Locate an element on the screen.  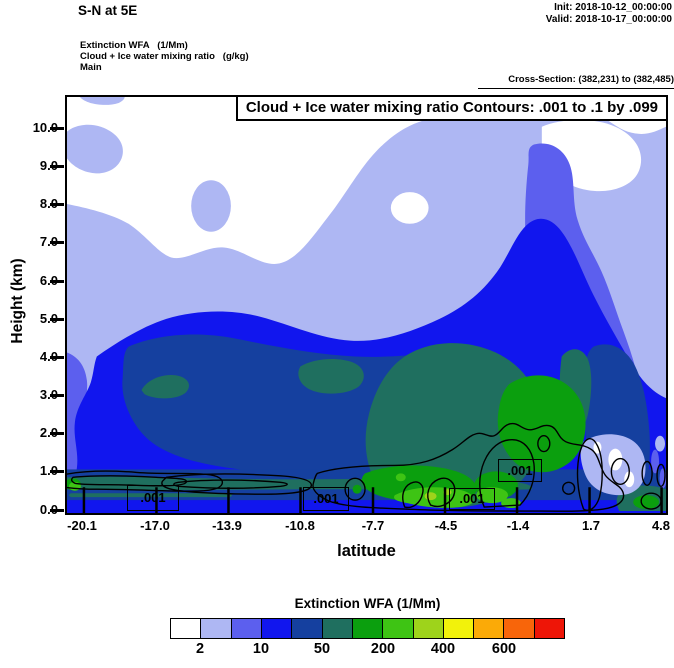
x-tick-label: -7.7 is located at coordinates (373, 525).